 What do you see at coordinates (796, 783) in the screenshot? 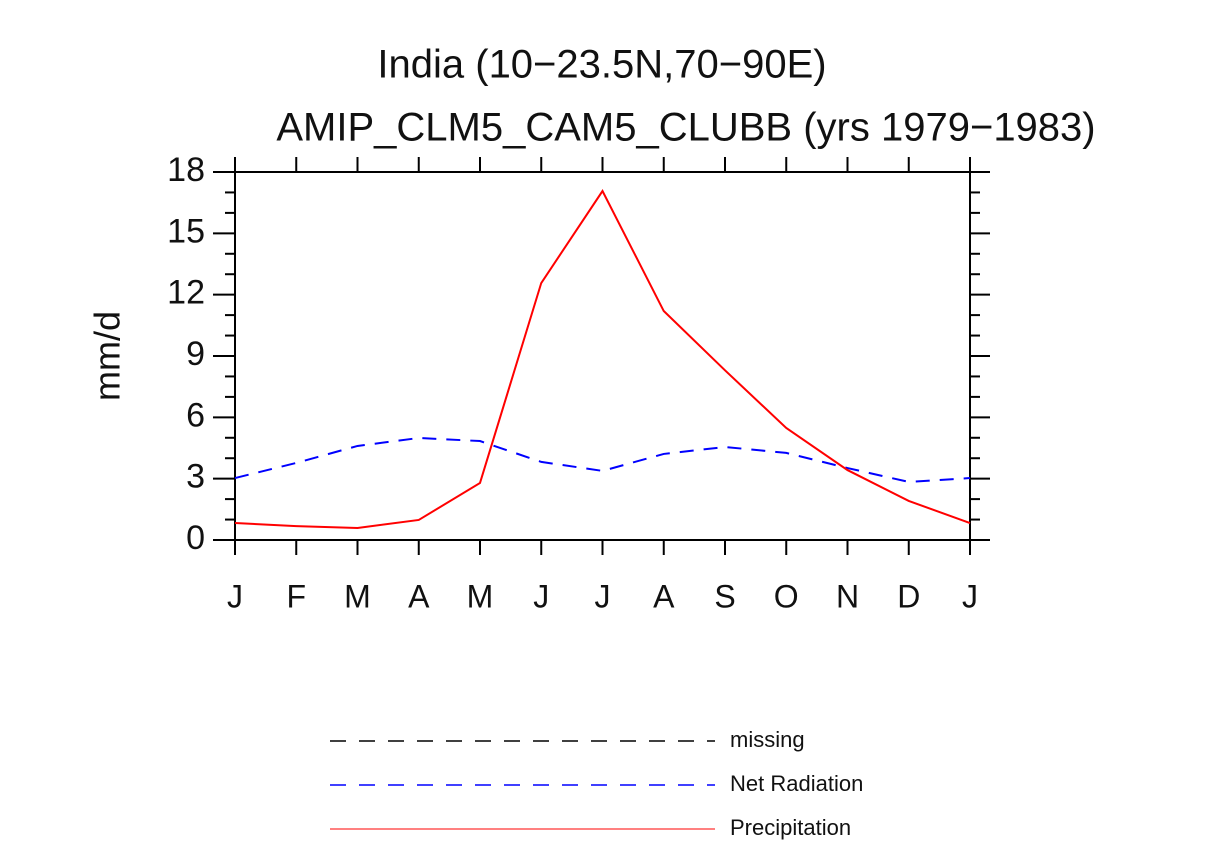
I see `legend-label: Net Radiation` at bounding box center [796, 783].